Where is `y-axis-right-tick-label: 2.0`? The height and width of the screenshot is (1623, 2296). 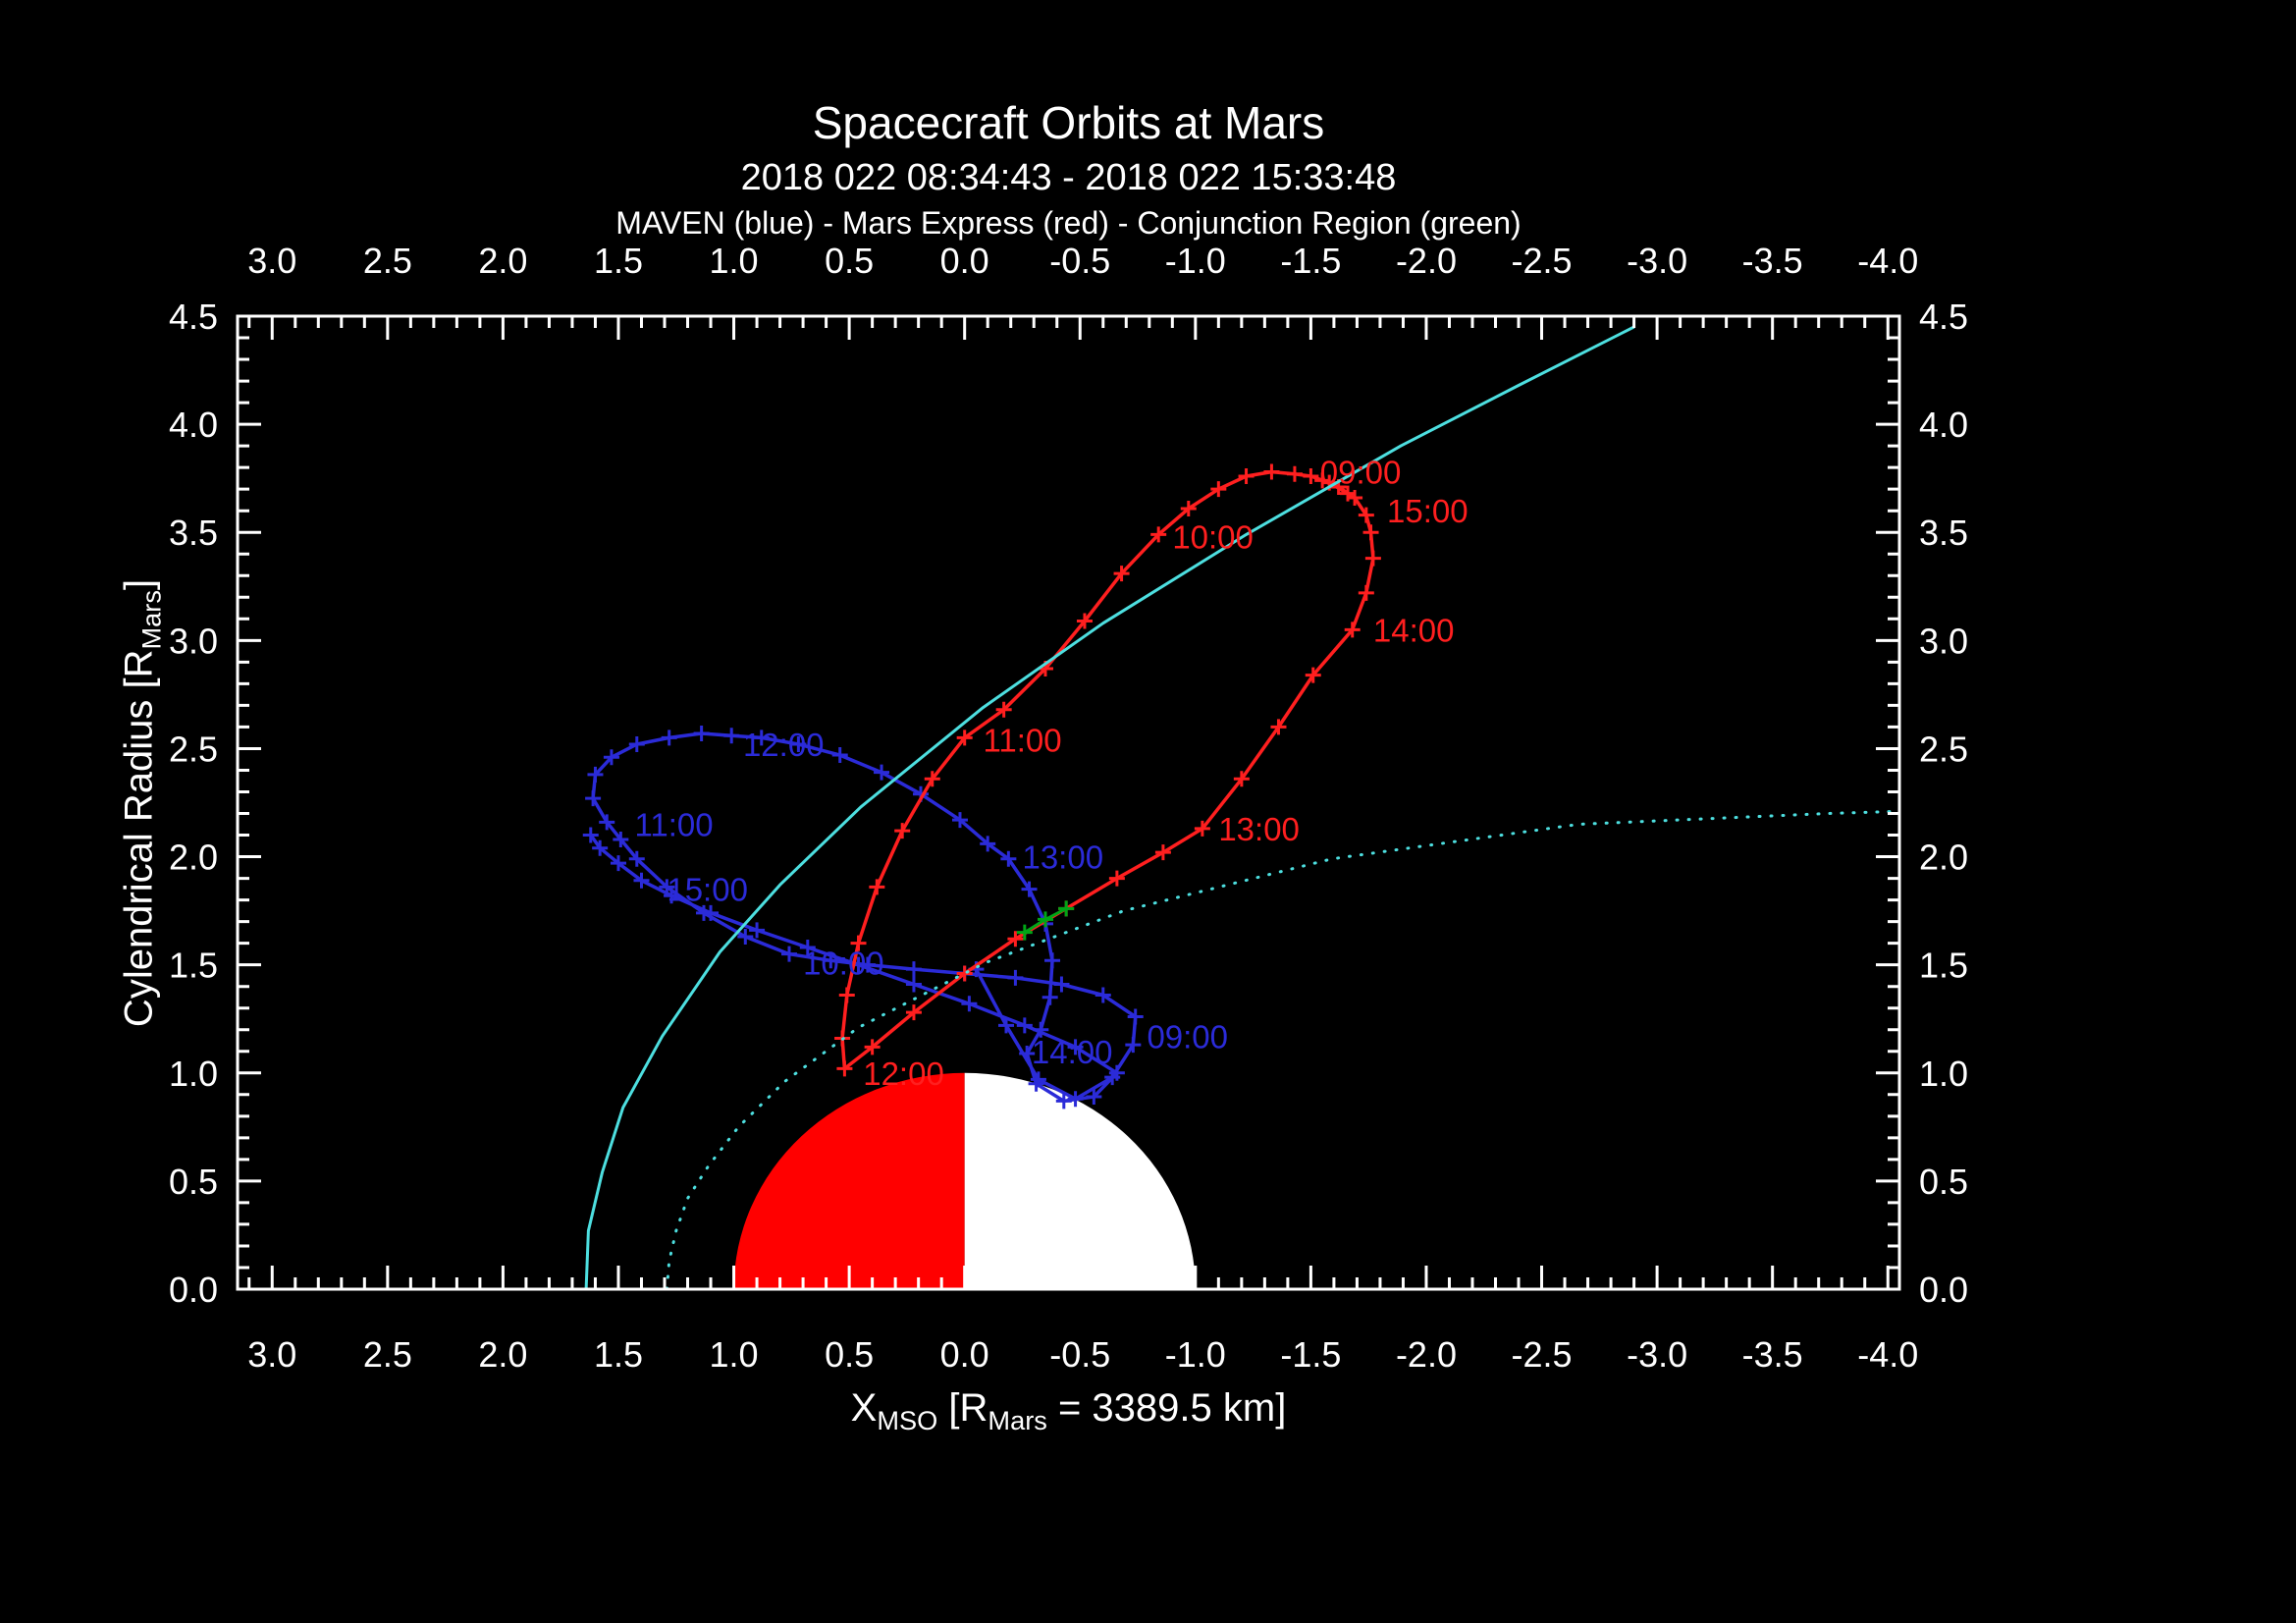 y-axis-right-tick-label: 2.0 is located at coordinates (1943, 858).